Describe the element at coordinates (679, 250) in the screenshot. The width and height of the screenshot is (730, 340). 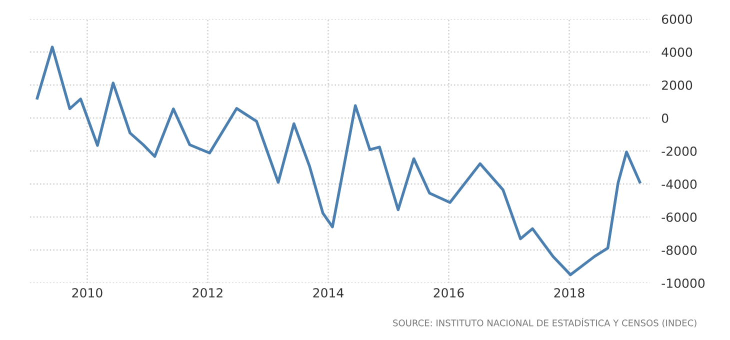
I see `y-tick-label: -8000` at that location.